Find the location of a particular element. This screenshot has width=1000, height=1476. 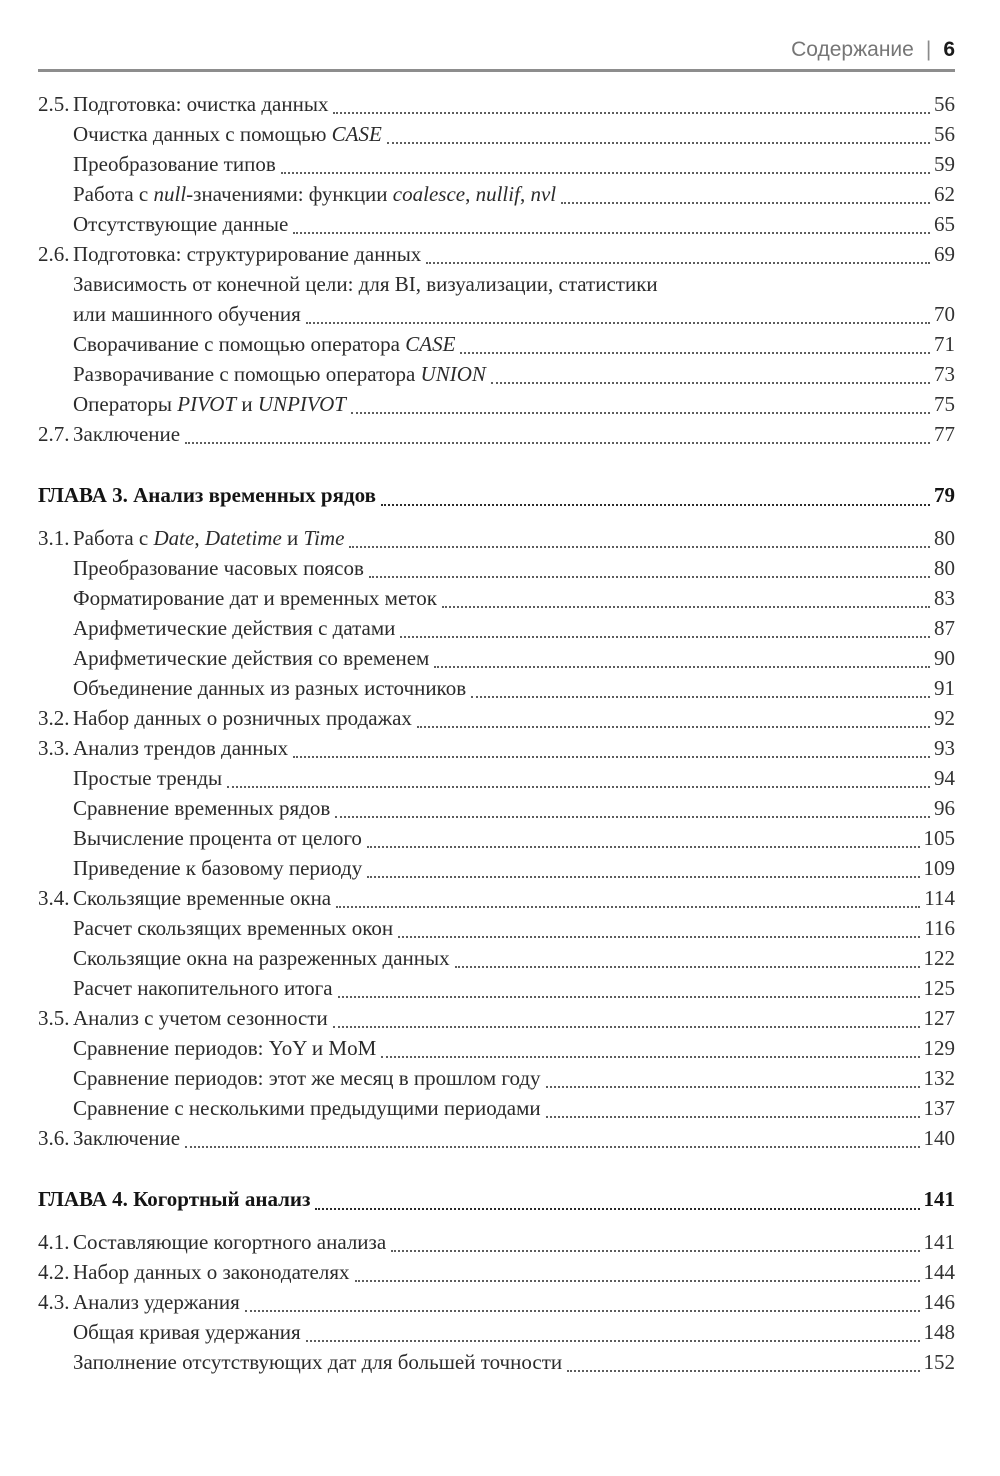

entry-label: Подготовка: очистка данных is located at coordinates (201, 104).